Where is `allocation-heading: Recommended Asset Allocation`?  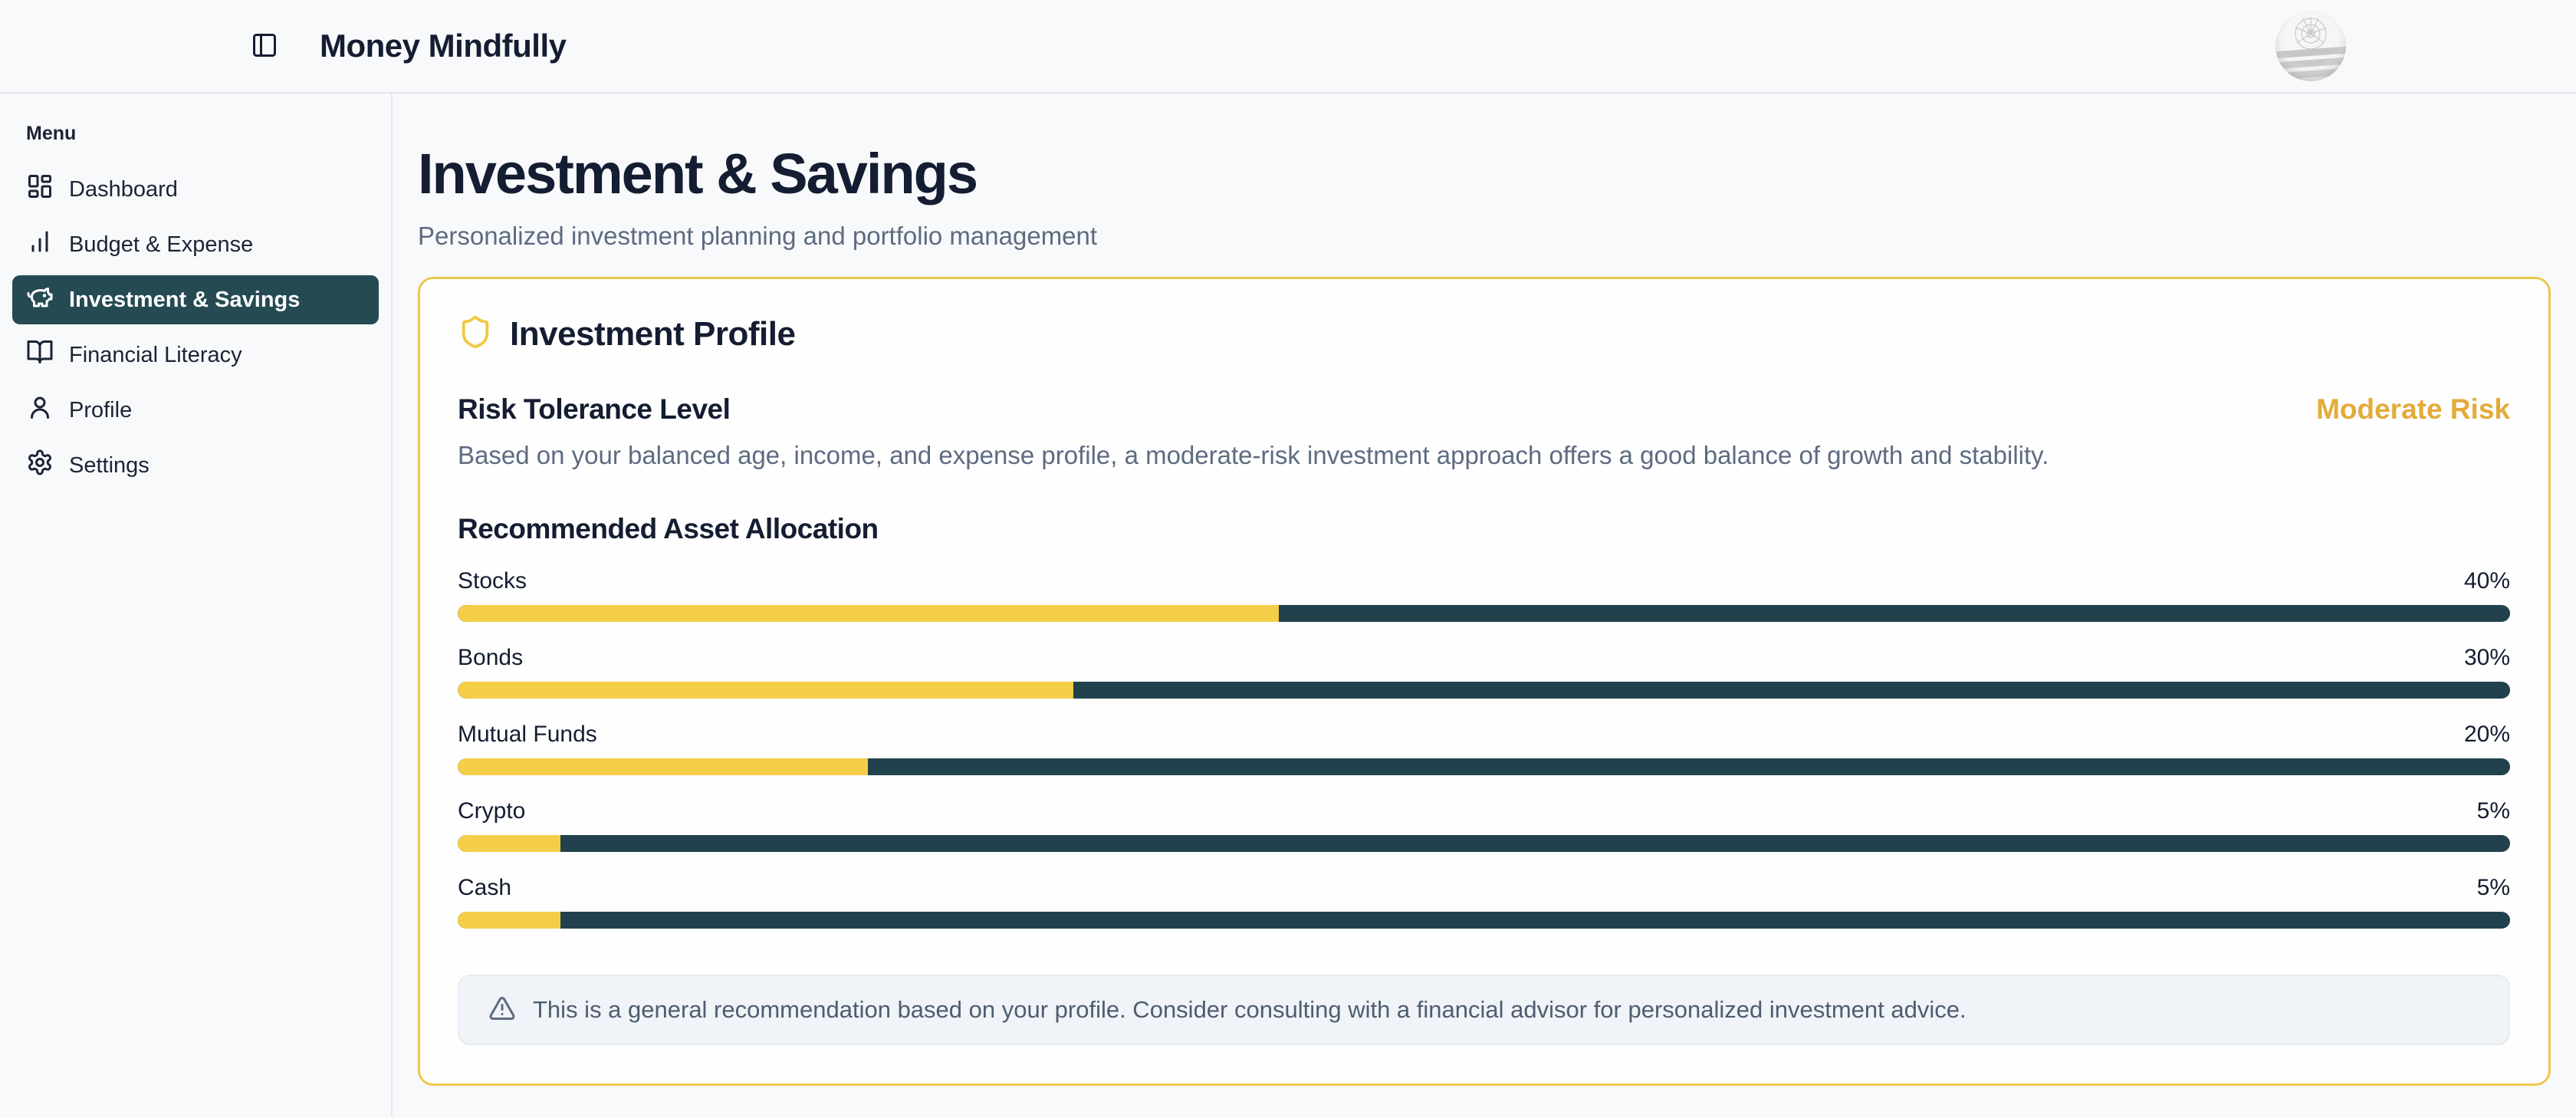 allocation-heading: Recommended Asset Allocation is located at coordinates (669, 528).